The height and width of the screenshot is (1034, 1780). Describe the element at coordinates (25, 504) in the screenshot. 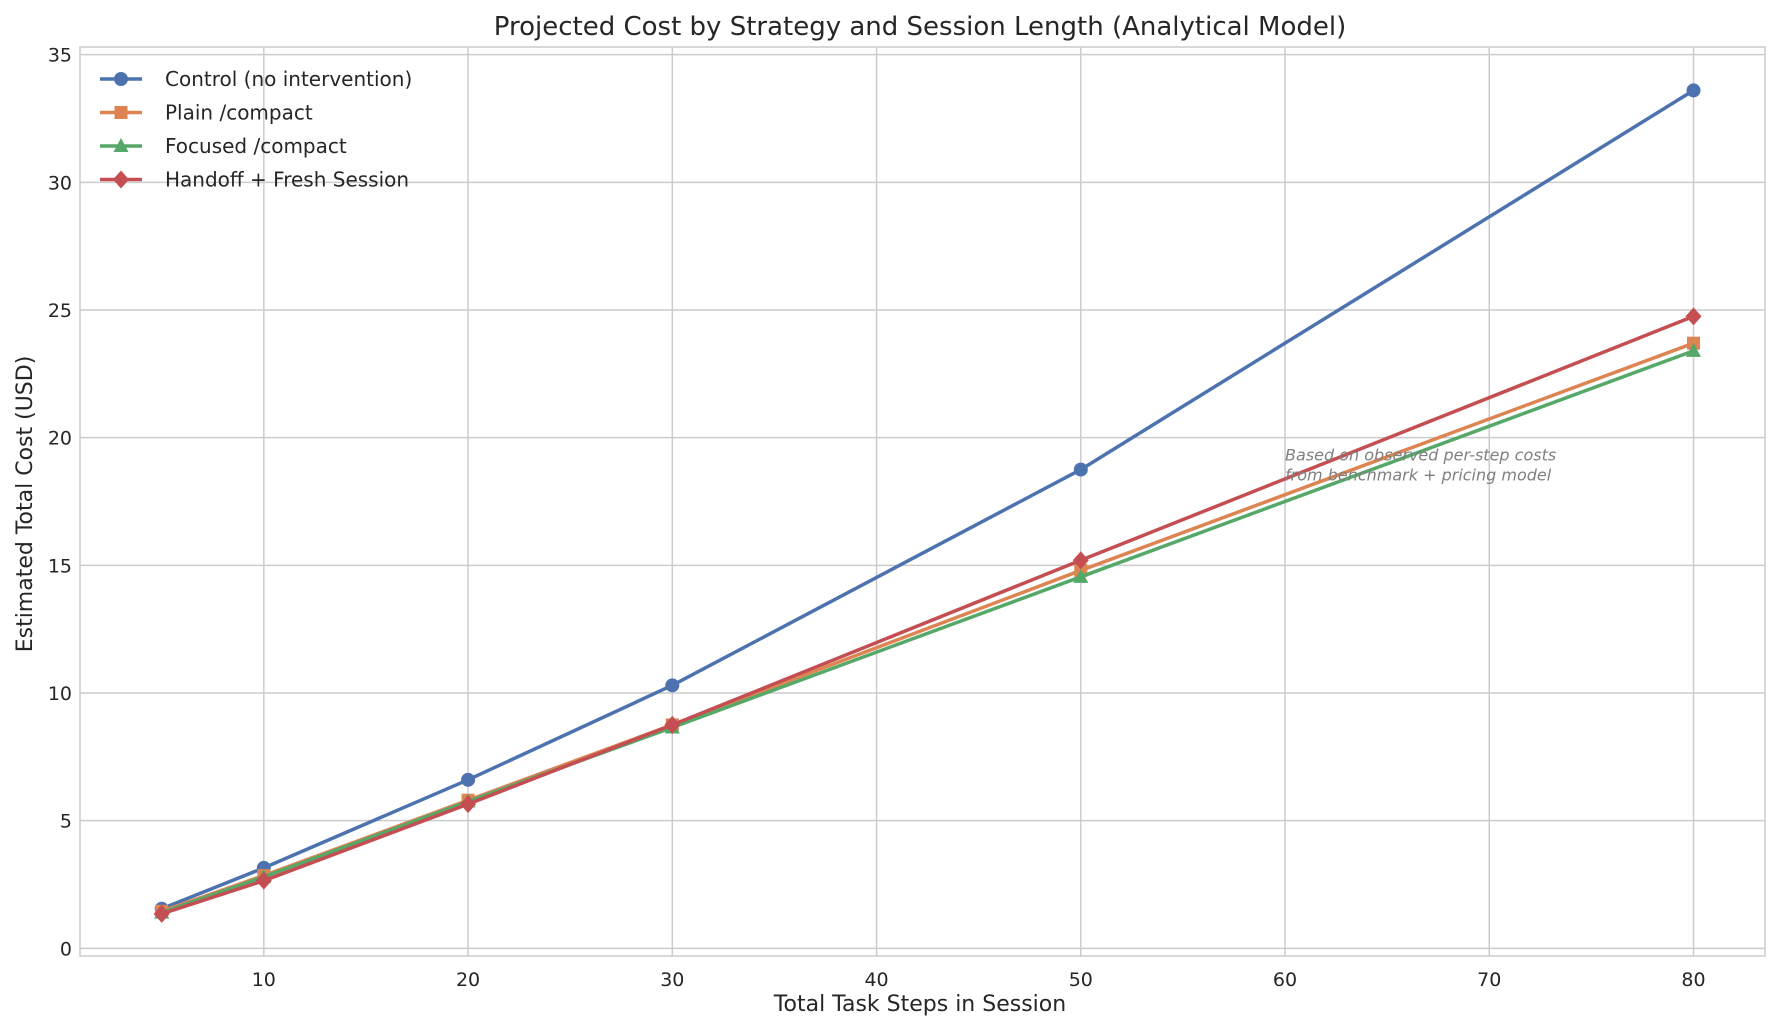

I see `y-axis-label: Estimated Total Cost (USD)` at that location.